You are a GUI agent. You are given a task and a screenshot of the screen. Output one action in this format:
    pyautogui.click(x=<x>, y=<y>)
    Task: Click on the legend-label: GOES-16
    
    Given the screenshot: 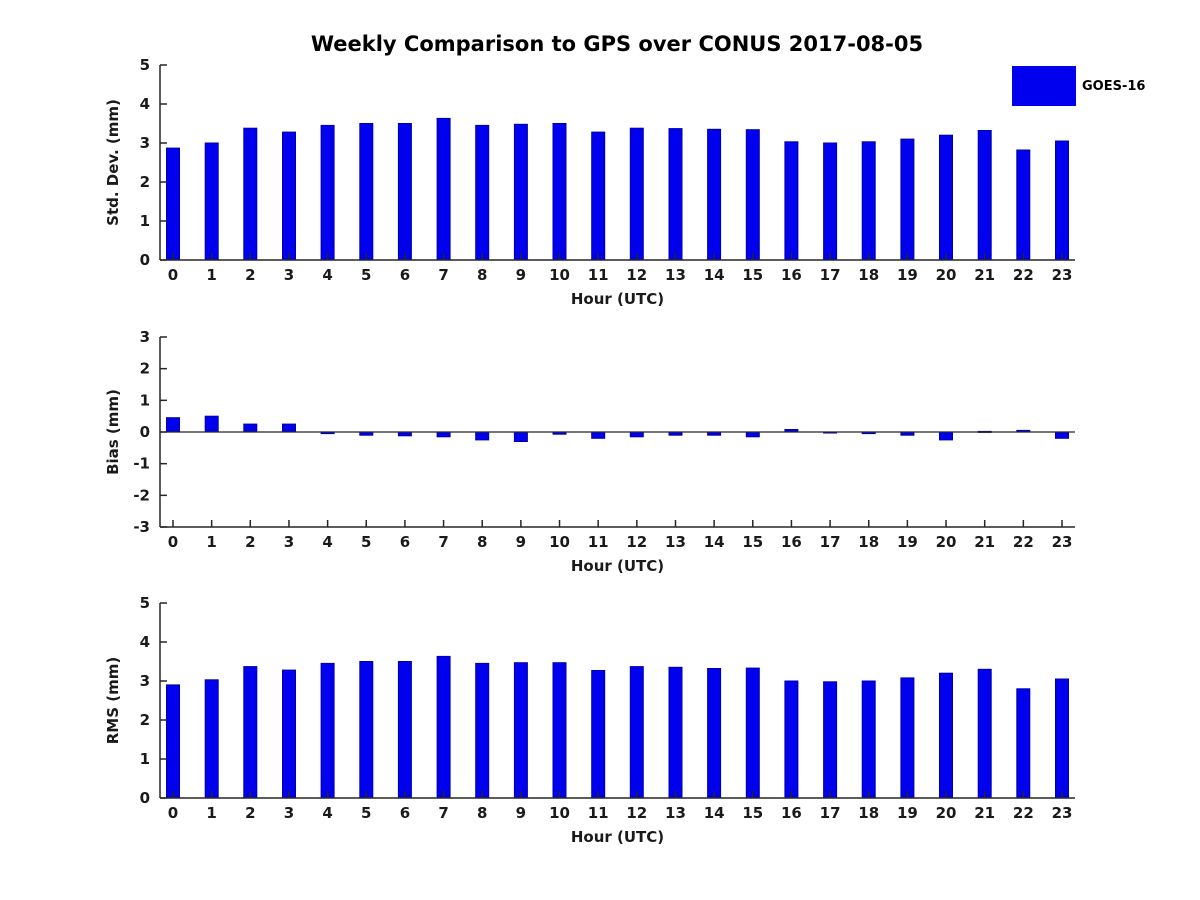 What is the action you would take?
    pyautogui.click(x=1114, y=86)
    